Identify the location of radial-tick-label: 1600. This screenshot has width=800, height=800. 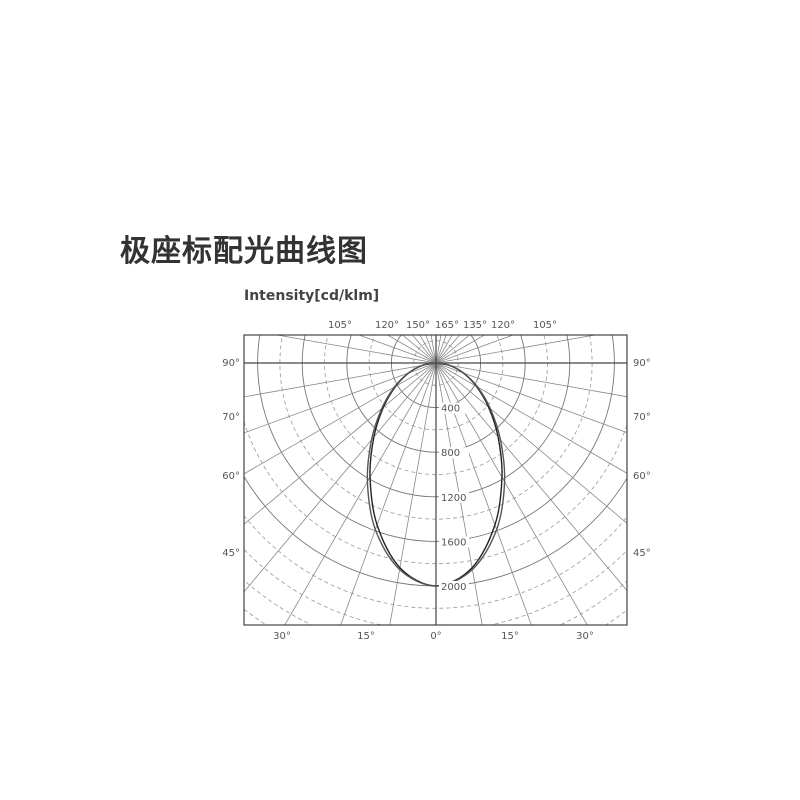
(453, 542).